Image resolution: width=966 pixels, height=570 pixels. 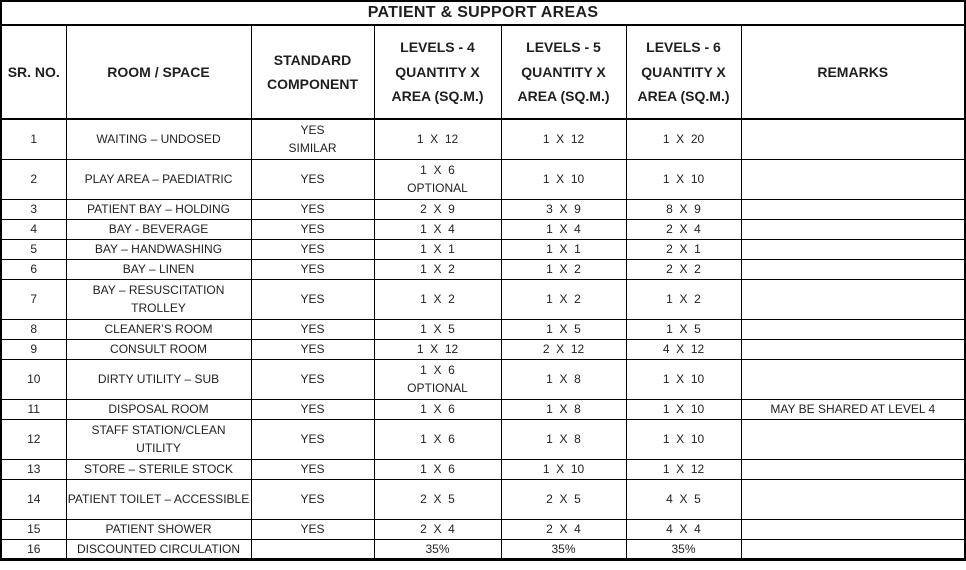 I want to click on cell-room-space: BAY - BEVERAGE, so click(x=158, y=229).